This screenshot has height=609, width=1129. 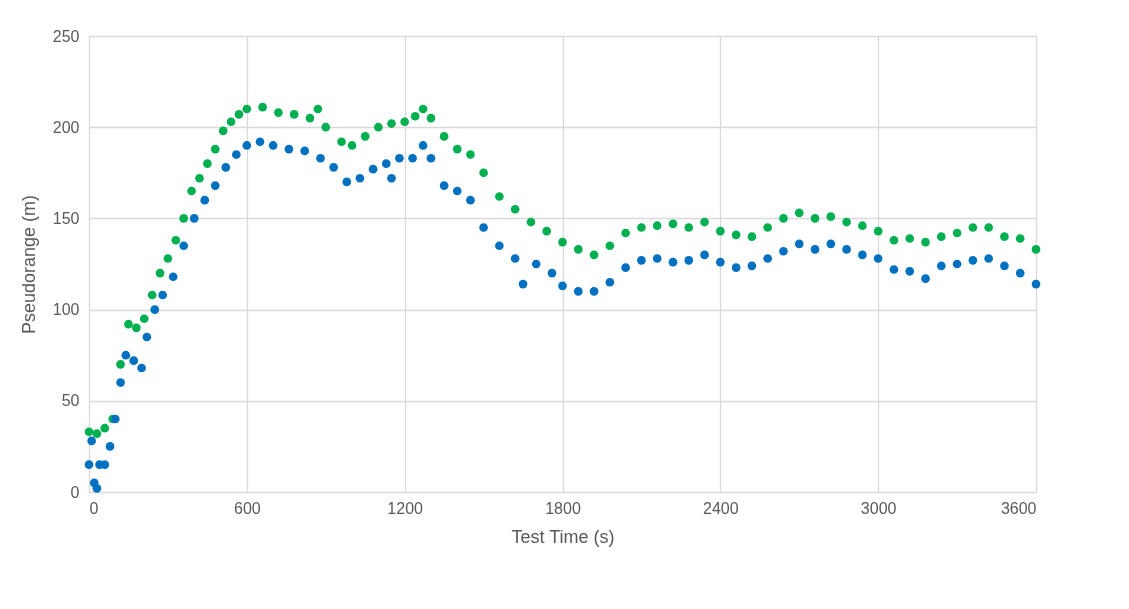 I want to click on y-tick-label: 150, so click(x=66, y=218).